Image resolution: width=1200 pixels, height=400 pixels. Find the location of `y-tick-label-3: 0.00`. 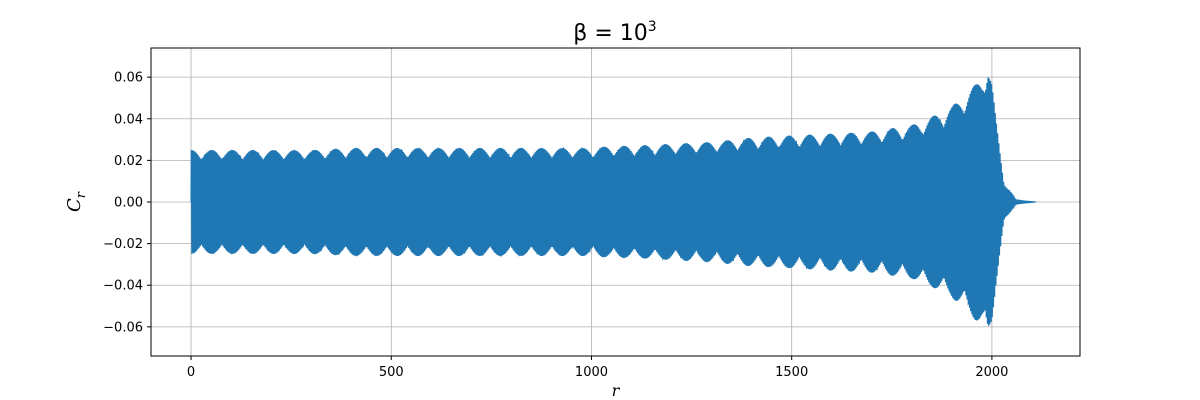

y-tick-label-3: 0.00 is located at coordinates (128, 203).